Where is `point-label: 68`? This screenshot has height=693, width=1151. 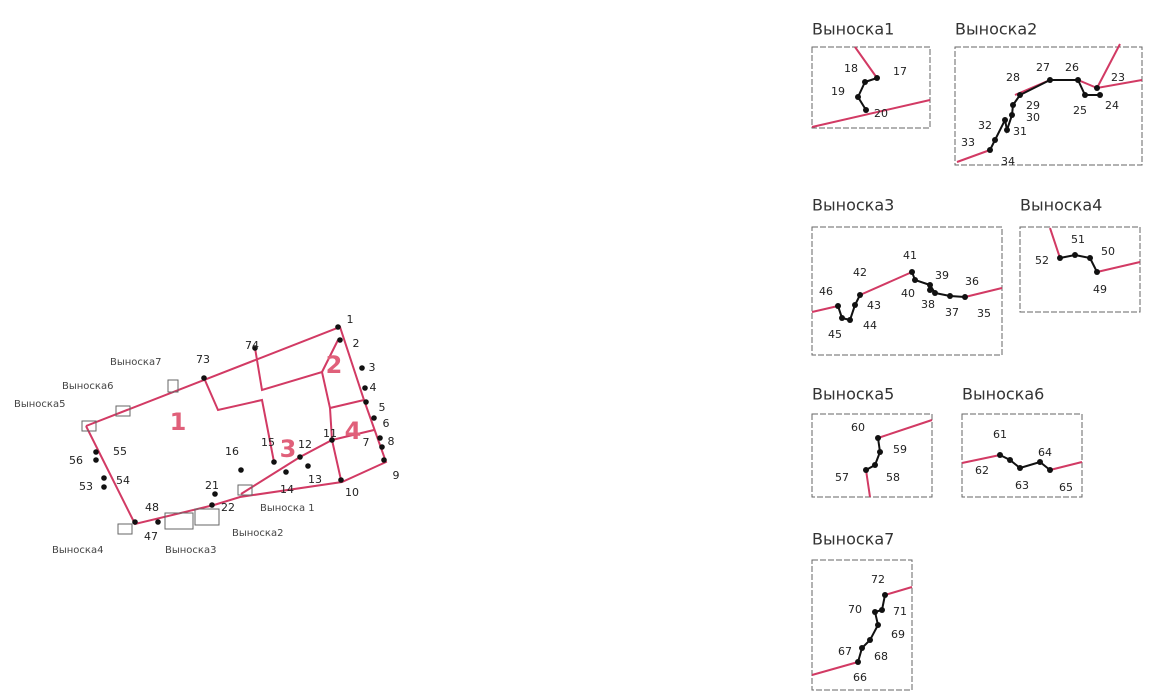 point-label: 68 is located at coordinates (881, 656).